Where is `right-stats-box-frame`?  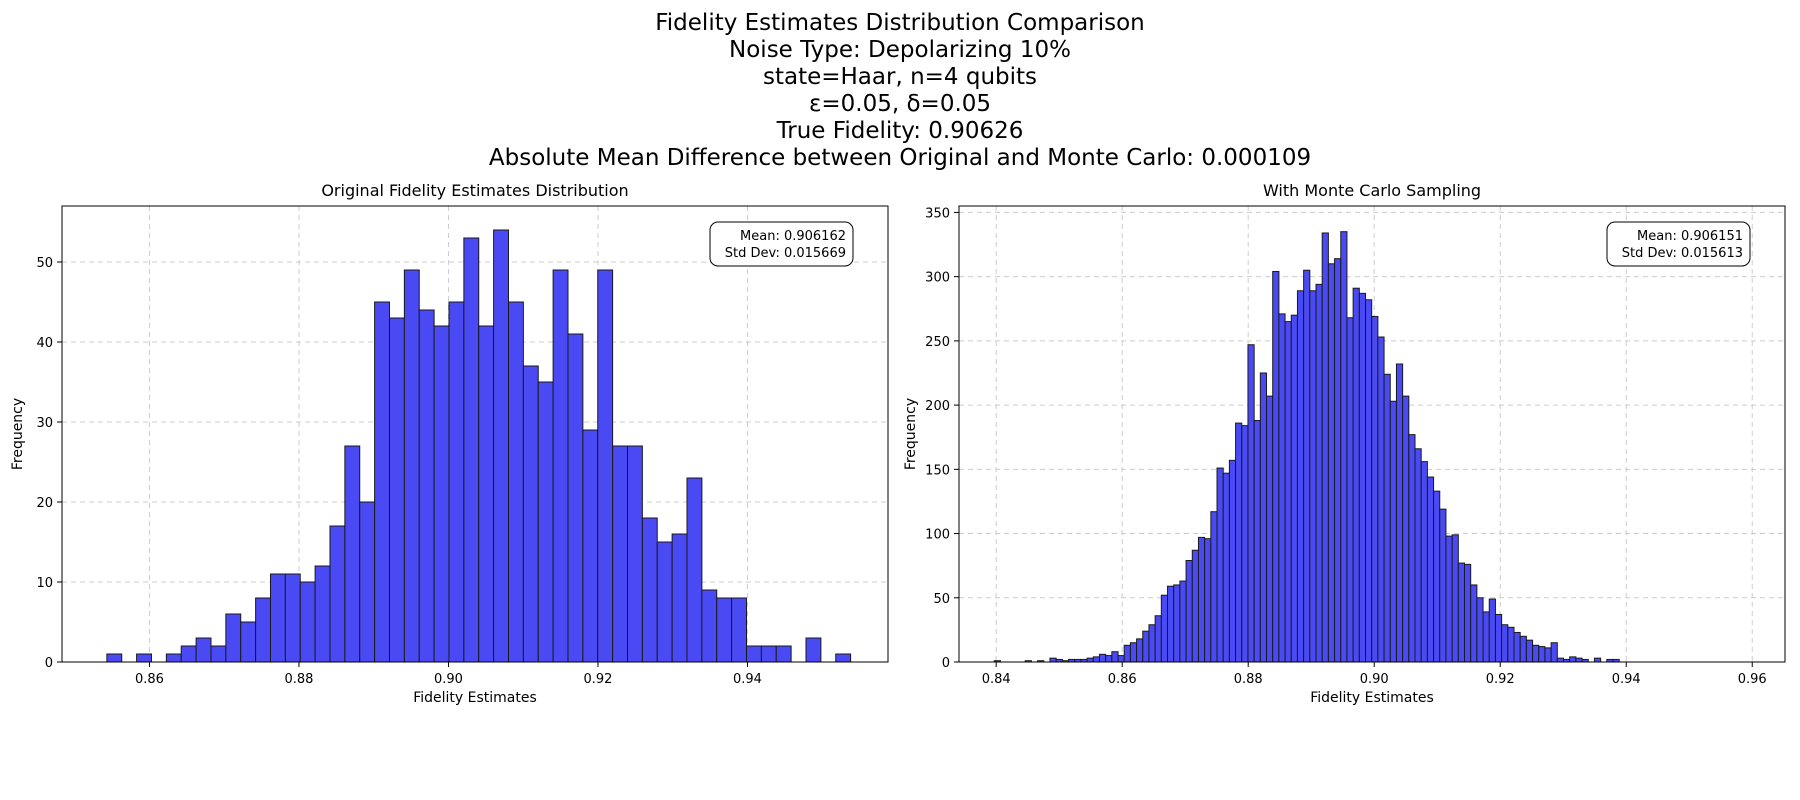
right-stats-box-frame is located at coordinates (1678, 244).